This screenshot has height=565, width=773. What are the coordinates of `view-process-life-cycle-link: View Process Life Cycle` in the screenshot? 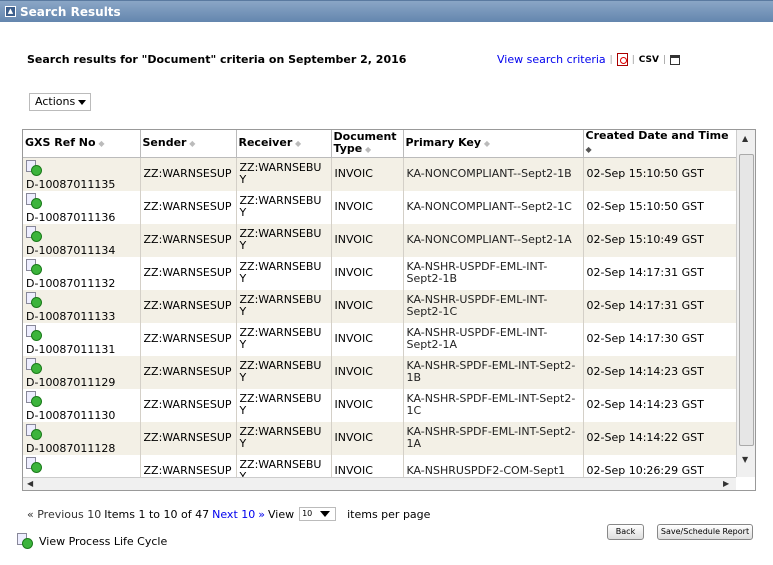 It's located at (92, 541).